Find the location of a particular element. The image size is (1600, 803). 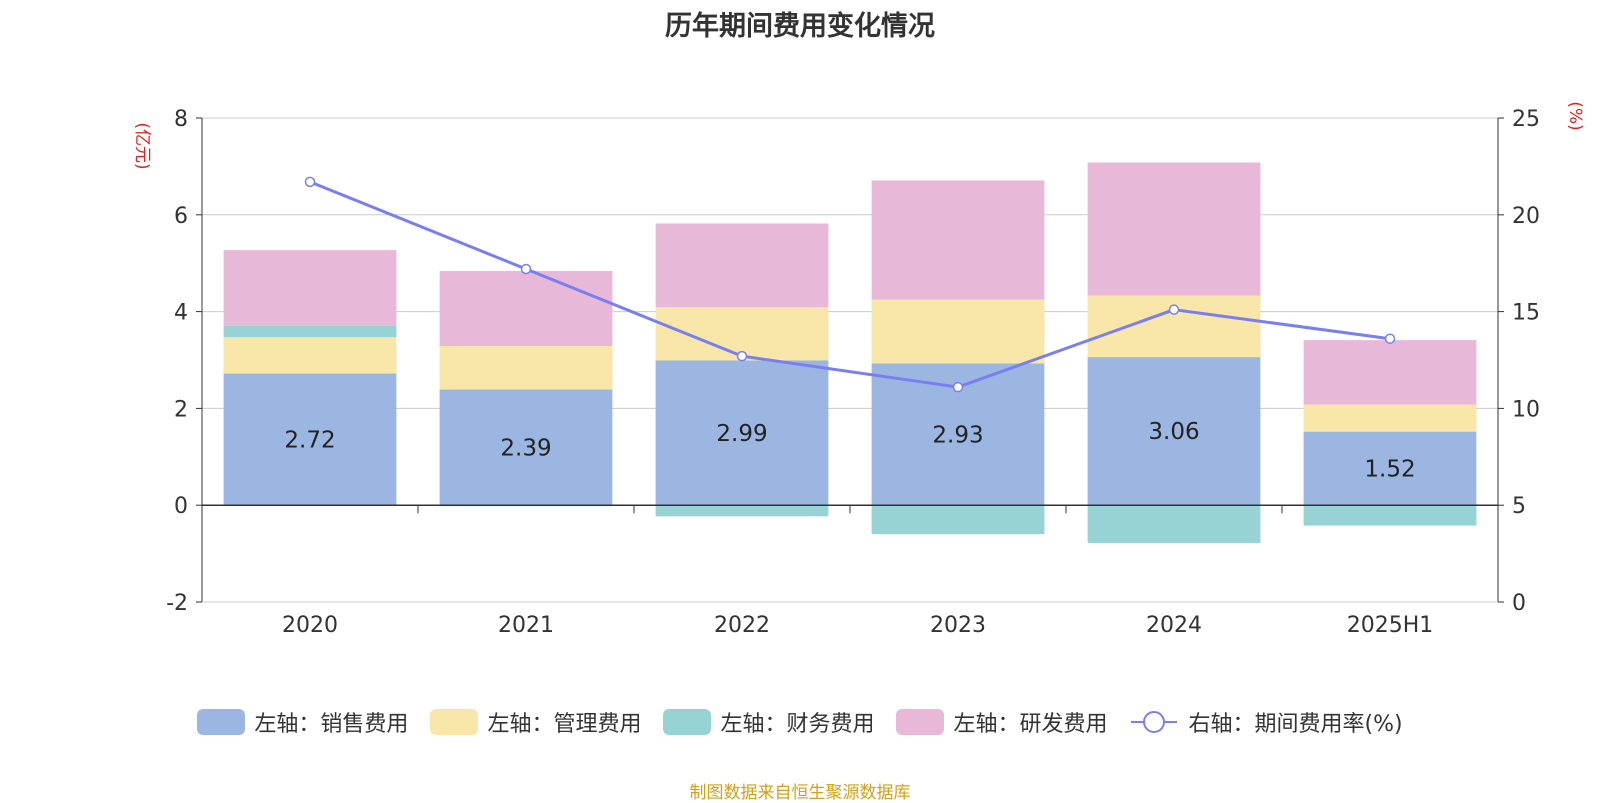

x-axis-tick-label: 2021 is located at coordinates (526, 625).